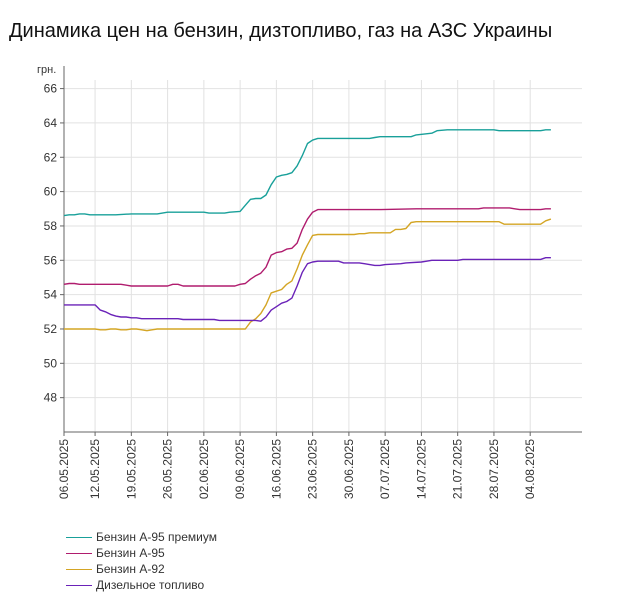 The height and width of the screenshot is (611, 630). What do you see at coordinates (51, 226) in the screenshot?
I see `y-tick-label: 58` at bounding box center [51, 226].